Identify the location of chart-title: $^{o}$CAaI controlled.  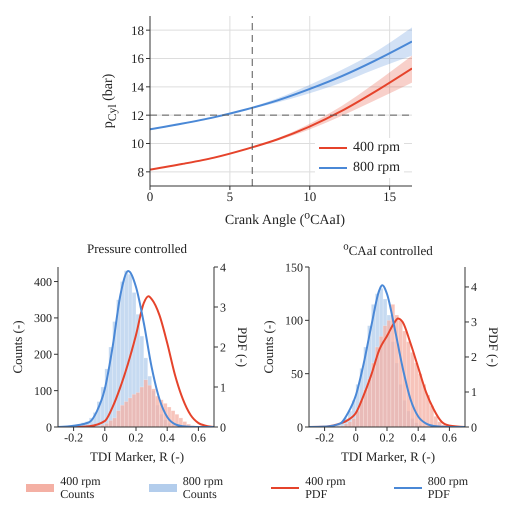
(388, 249).